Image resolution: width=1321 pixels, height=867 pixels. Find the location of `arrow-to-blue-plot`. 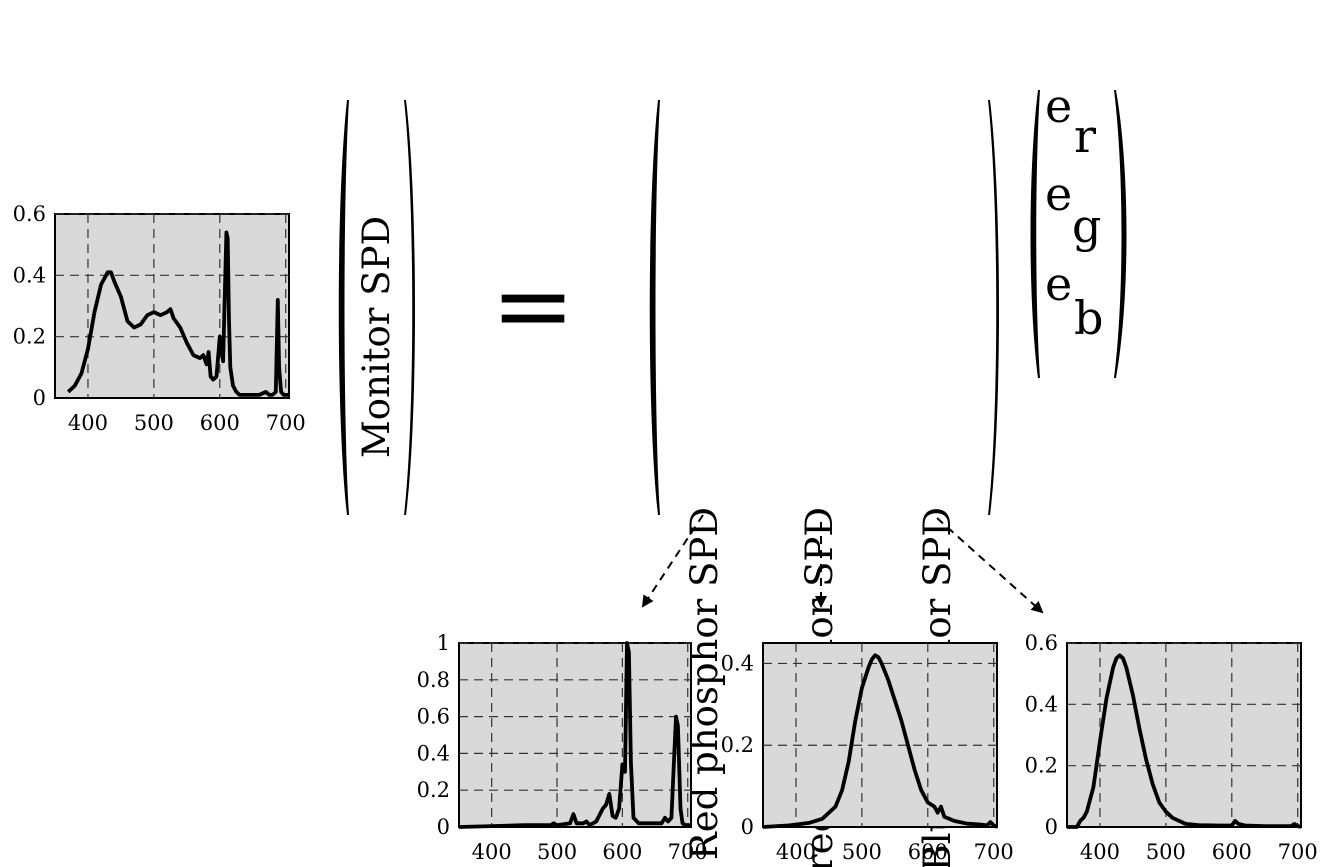

arrow-to-blue-plot is located at coordinates (990, 565).